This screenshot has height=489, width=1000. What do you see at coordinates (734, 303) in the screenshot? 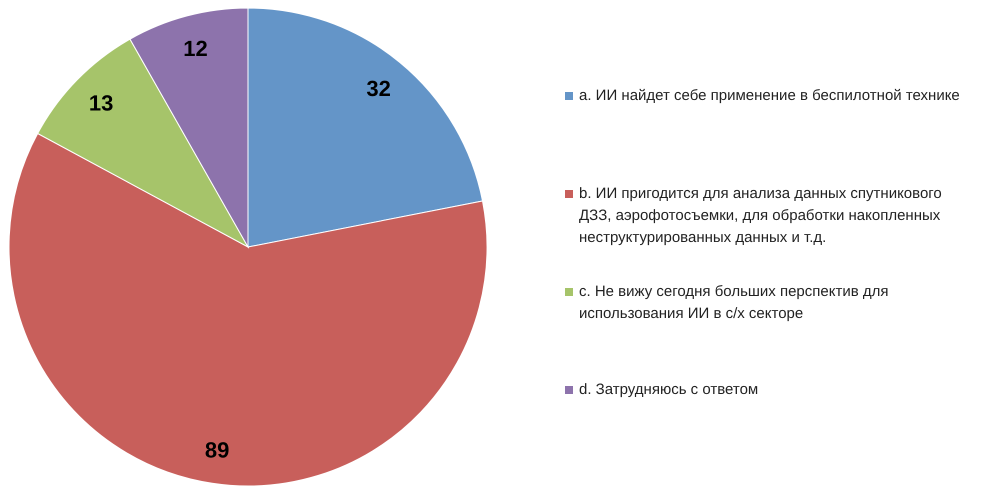
I see `legend-label: c. Не вижу сегодня больших перспектив для использования ИИ в с/х секторе` at bounding box center [734, 303].